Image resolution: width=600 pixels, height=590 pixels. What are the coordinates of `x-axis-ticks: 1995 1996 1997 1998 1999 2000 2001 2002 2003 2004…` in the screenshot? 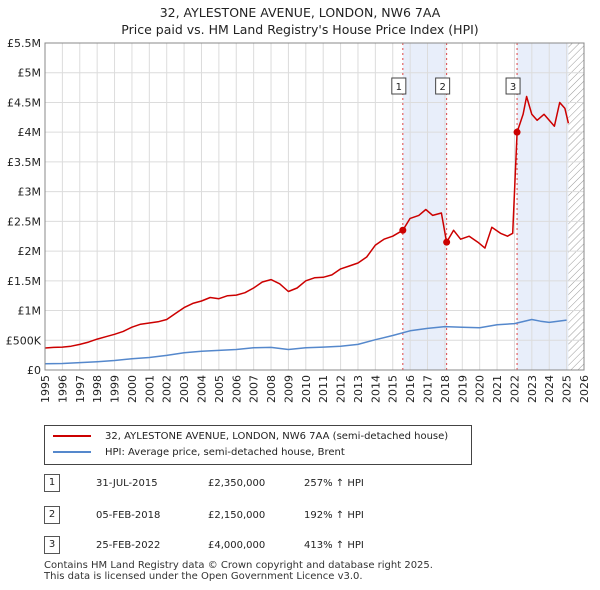 It's located at (315, 389).